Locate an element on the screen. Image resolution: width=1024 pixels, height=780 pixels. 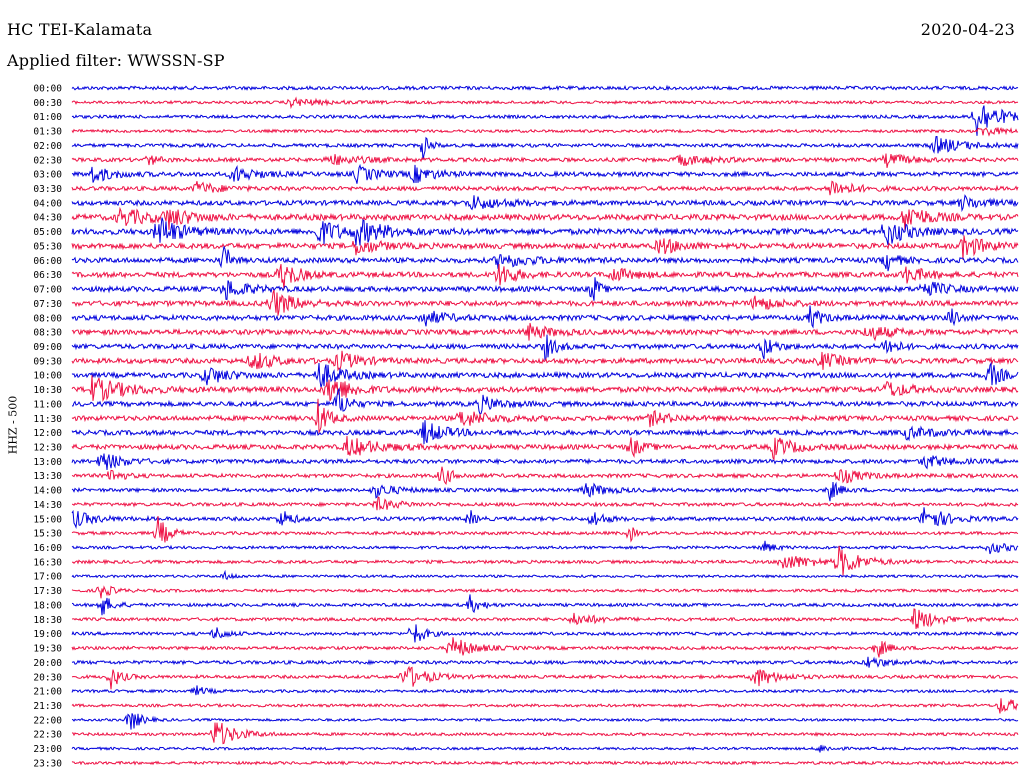
time-tick-label: 14:00 is located at coordinates (47, 491).